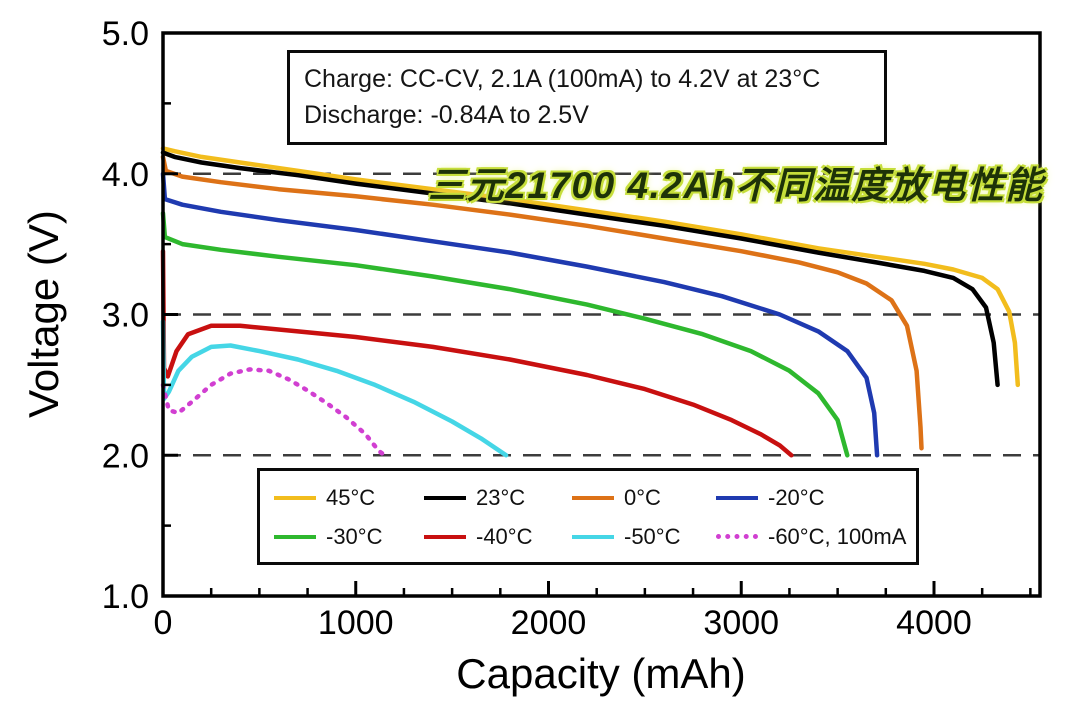  I want to click on legend-item-45°C: 45°C, so click(349, 498).